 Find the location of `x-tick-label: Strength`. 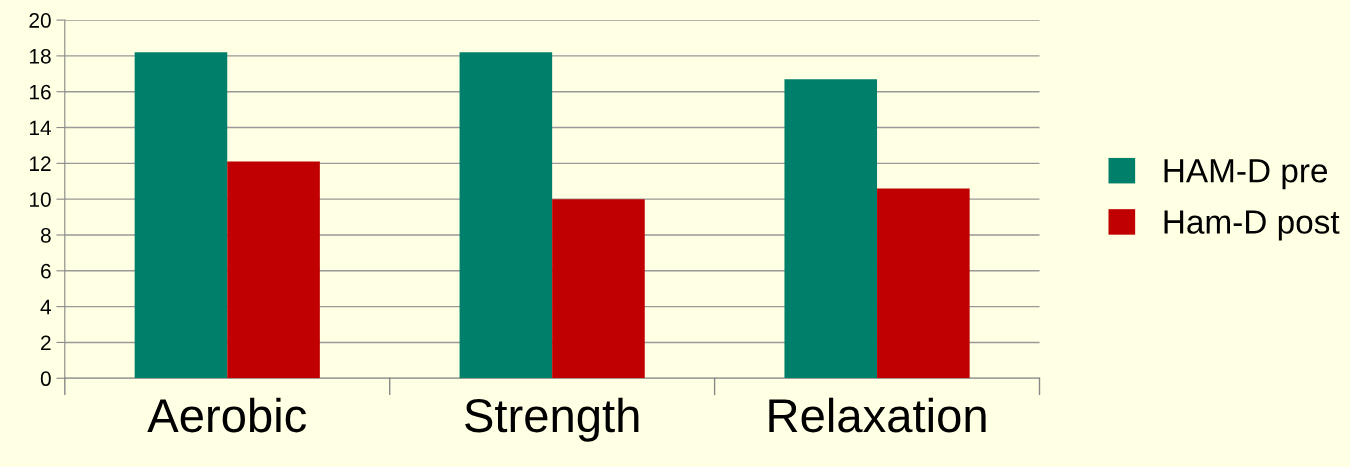

x-tick-label: Strength is located at coordinates (552, 419).